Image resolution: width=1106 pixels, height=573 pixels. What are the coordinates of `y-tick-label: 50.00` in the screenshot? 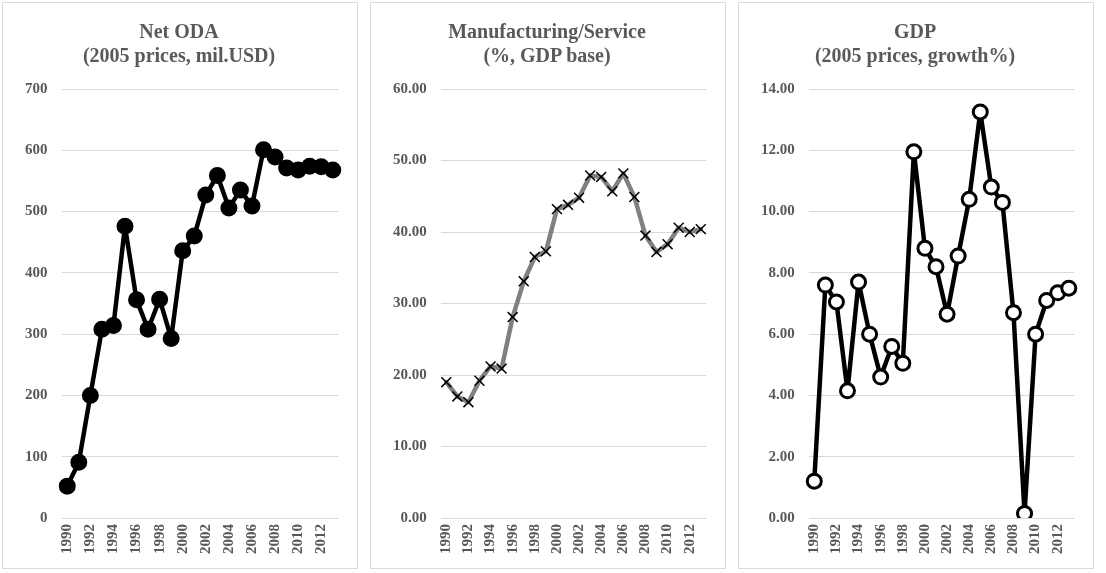 It's located at (410, 159).